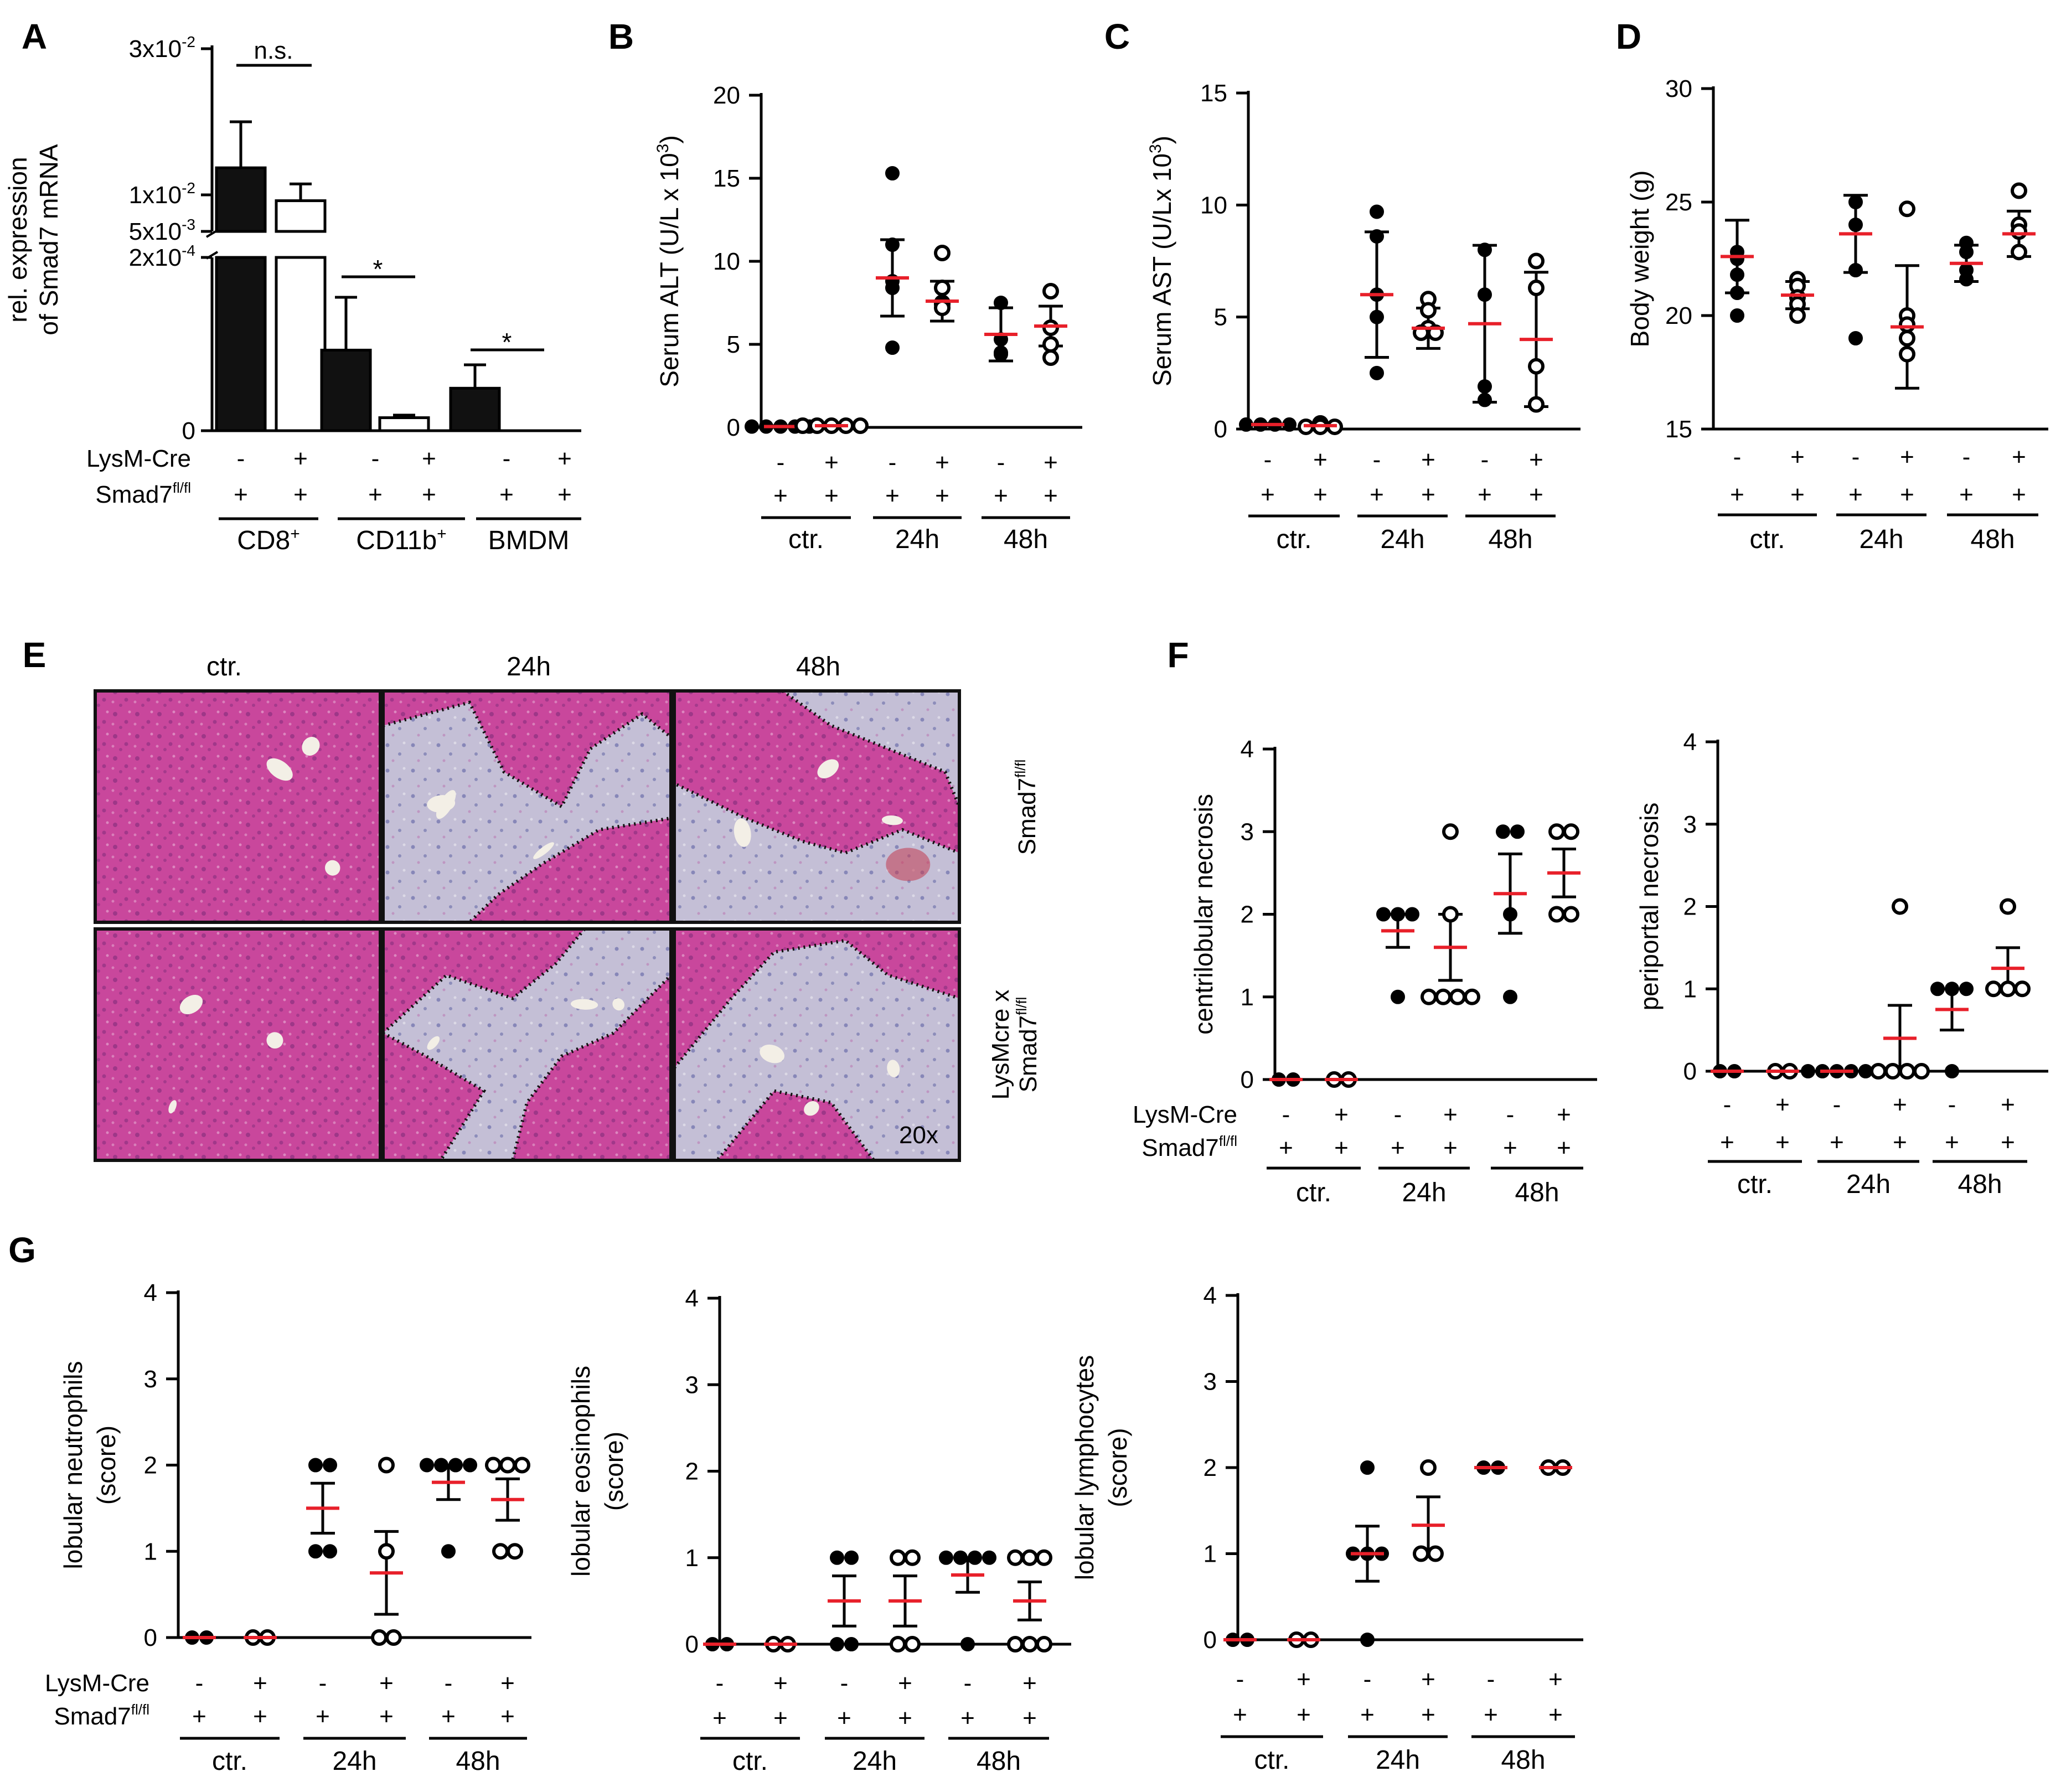 Image resolution: width=2066 pixels, height=1792 pixels. I want to click on series-ctr-wt, so click(1727, 1071).